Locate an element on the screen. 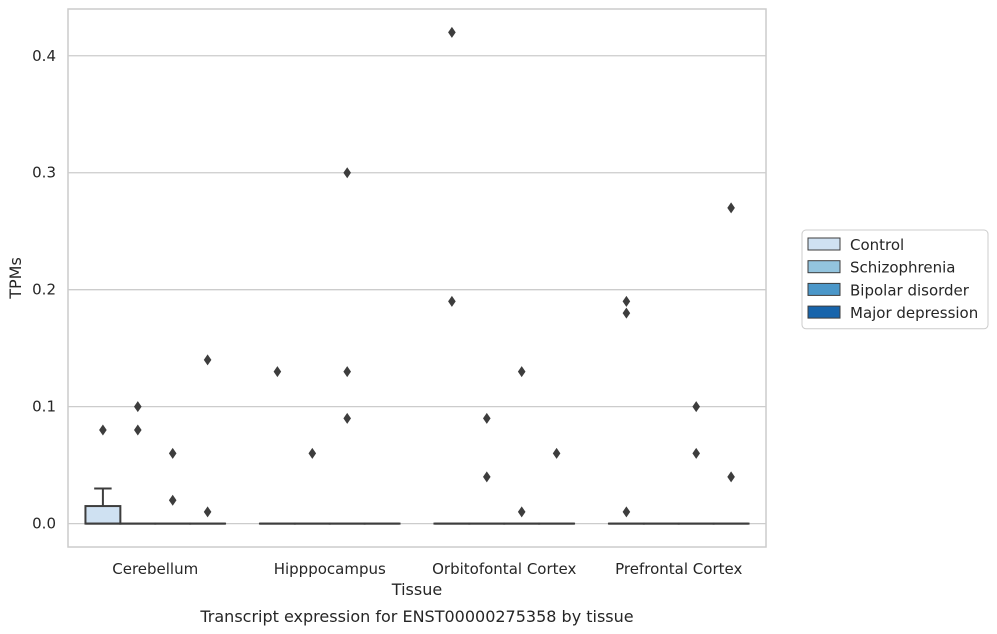 The height and width of the screenshot is (634, 997). box-control is located at coordinates (103, 515).